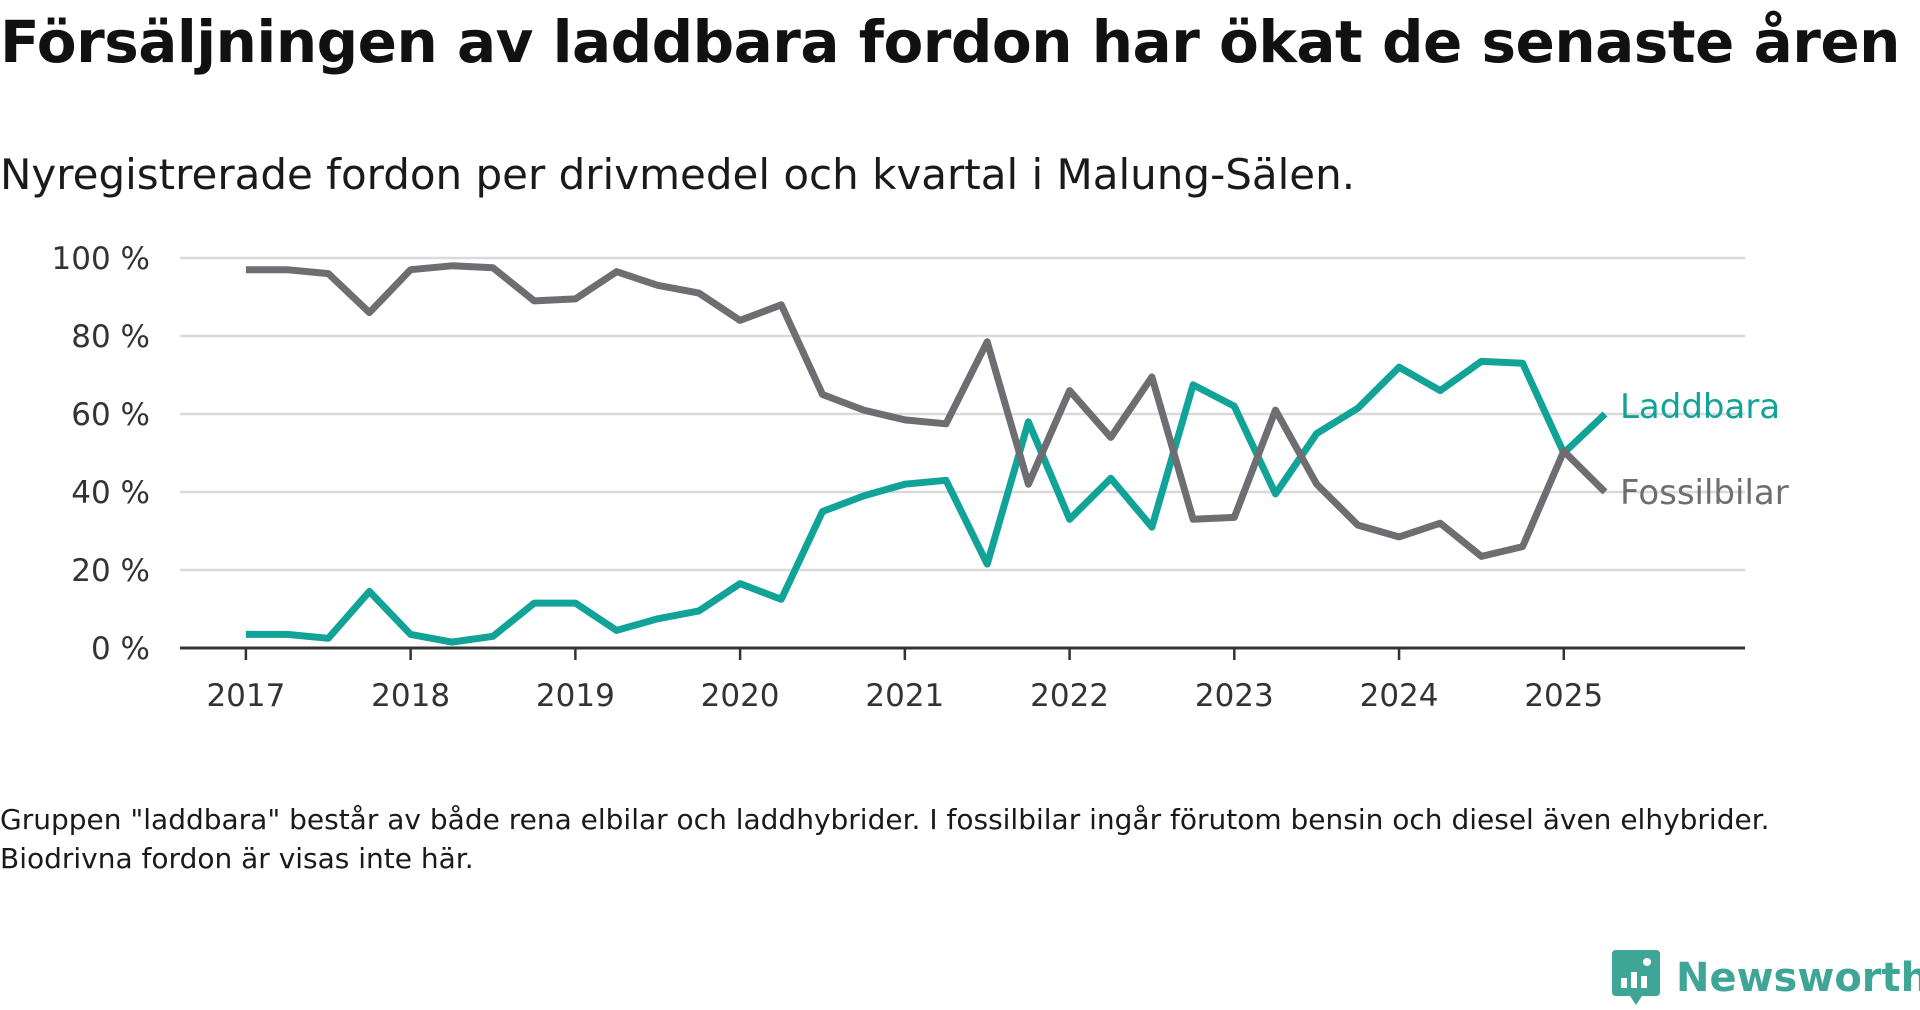 Image resolution: width=1920 pixels, height=1010 pixels. Describe the element at coordinates (1399, 696) in the screenshot. I see `x-tick-label: 2024` at that location.